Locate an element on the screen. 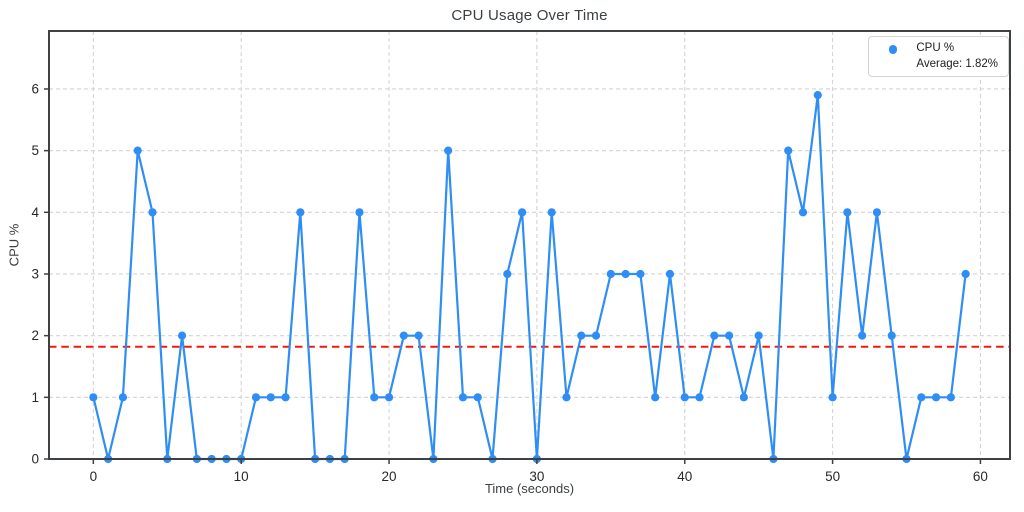 The image size is (1024, 512). x-tick-label: 0 is located at coordinates (94, 476).